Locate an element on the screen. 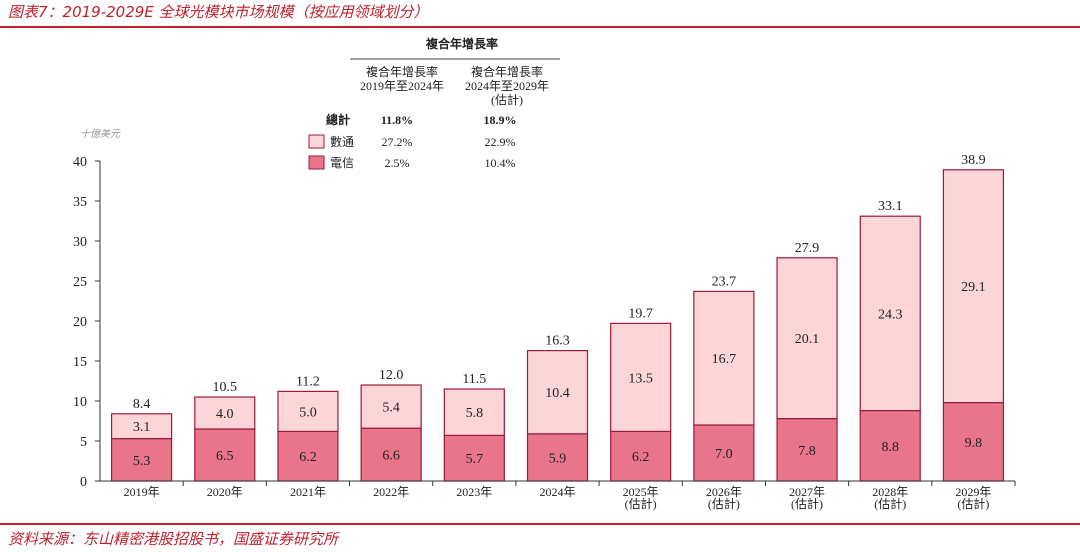 The width and height of the screenshot is (1080, 552). x-tick-label: 2022年 is located at coordinates (391, 492).